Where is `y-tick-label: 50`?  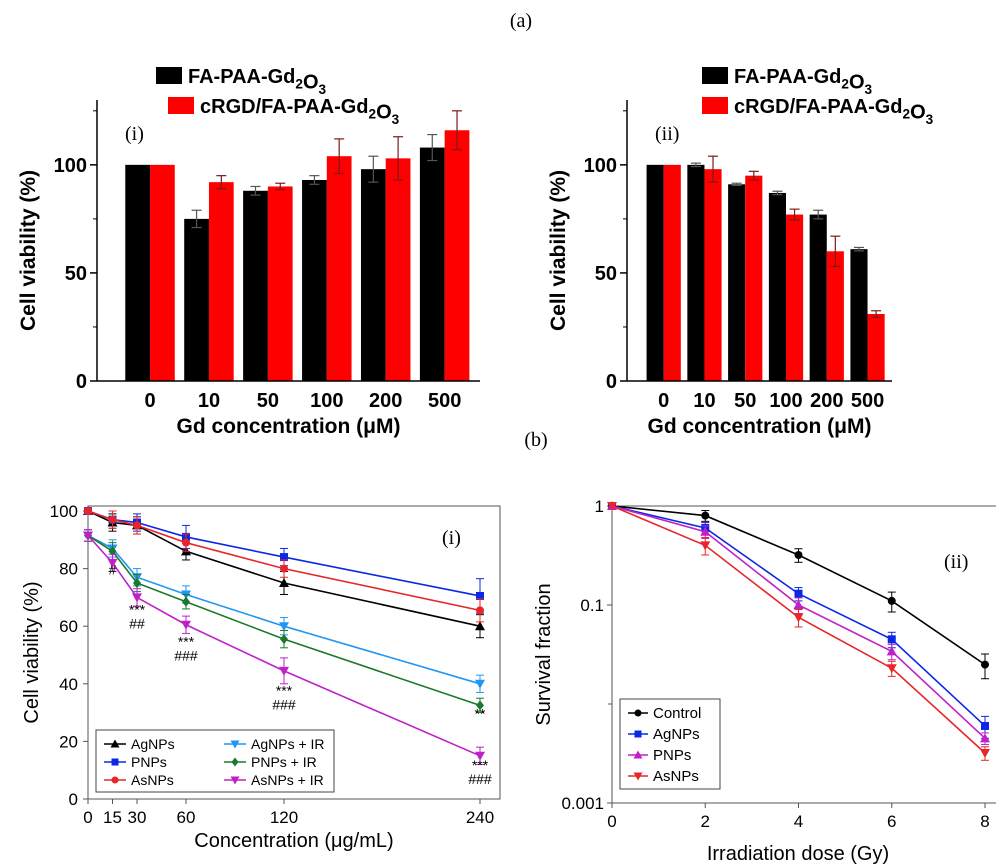
y-tick-label: 50 is located at coordinates (76, 274).